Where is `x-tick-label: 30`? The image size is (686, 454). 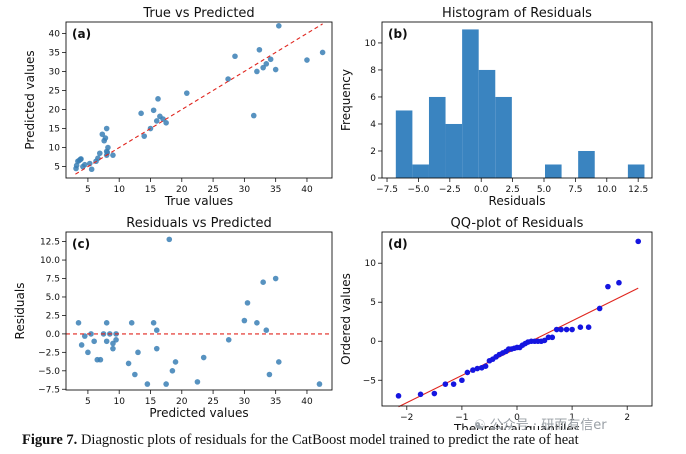 x-tick-label: 30 is located at coordinates (245, 402).